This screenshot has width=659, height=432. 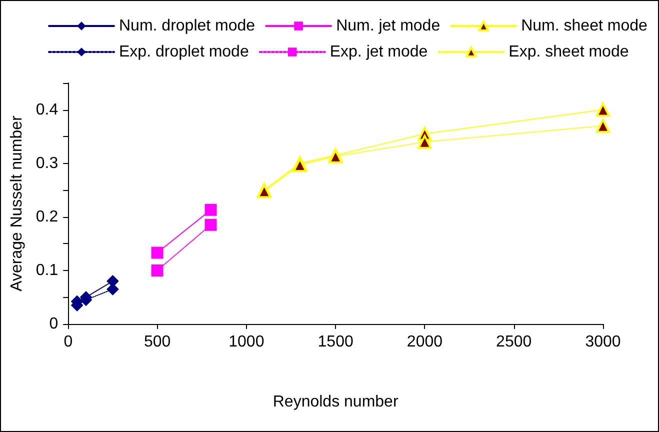 I want to click on x-tick-label: 2500, so click(x=514, y=342).